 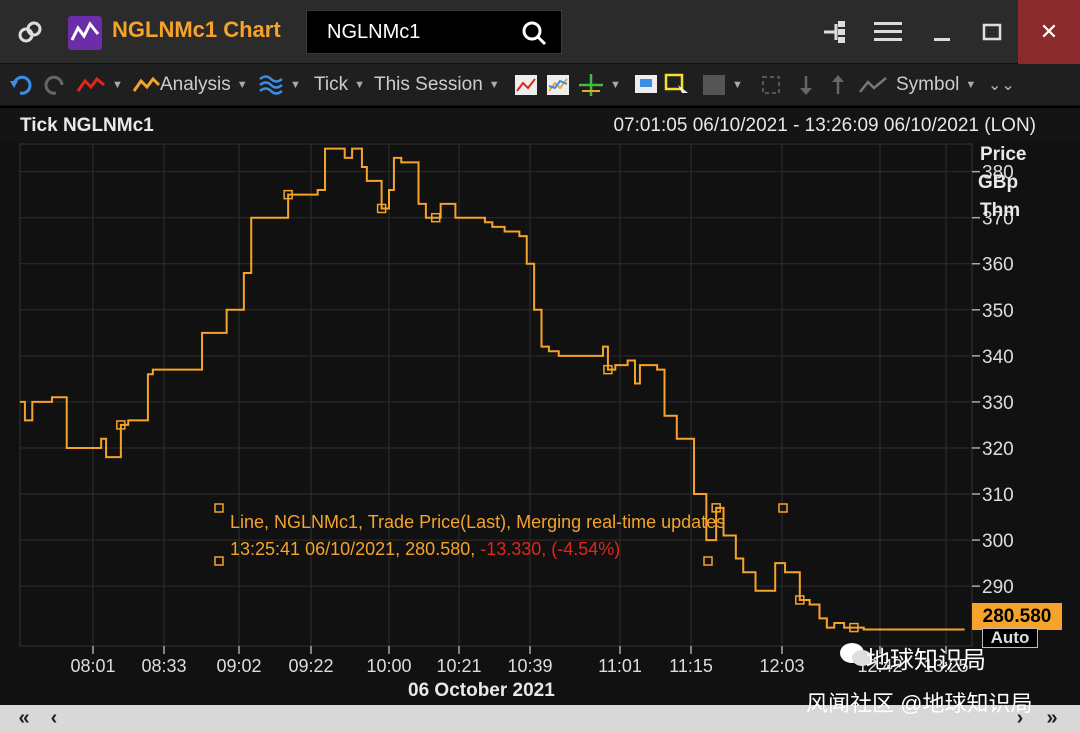 What do you see at coordinates (998, 403) in the screenshot?
I see `y-tick-label: 330` at bounding box center [998, 403].